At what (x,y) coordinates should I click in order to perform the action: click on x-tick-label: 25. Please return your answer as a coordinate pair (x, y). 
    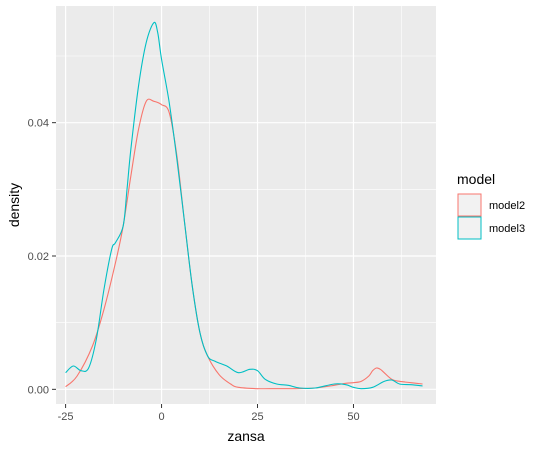
    Looking at the image, I should click on (257, 417).